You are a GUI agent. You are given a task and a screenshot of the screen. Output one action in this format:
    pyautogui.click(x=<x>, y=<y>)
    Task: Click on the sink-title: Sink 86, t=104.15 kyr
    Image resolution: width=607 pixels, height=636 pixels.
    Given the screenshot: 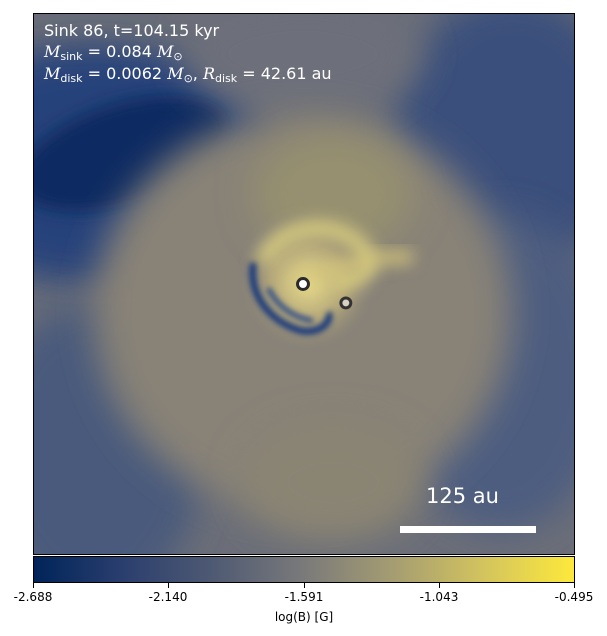 What is the action you would take?
    pyautogui.click(x=132, y=30)
    